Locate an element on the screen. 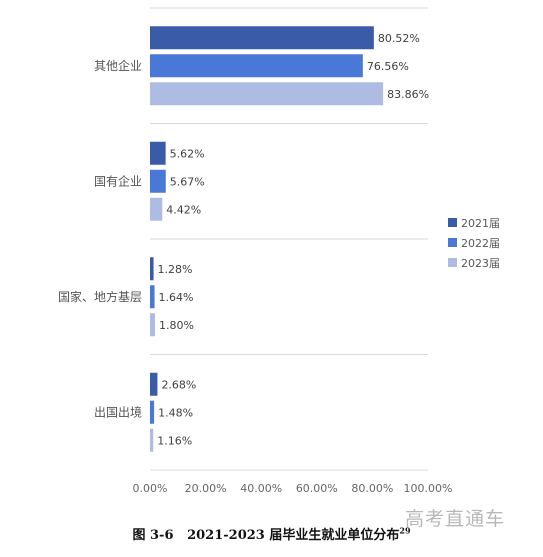 The height and width of the screenshot is (557, 543). caption-footnote: 29 is located at coordinates (405, 530).